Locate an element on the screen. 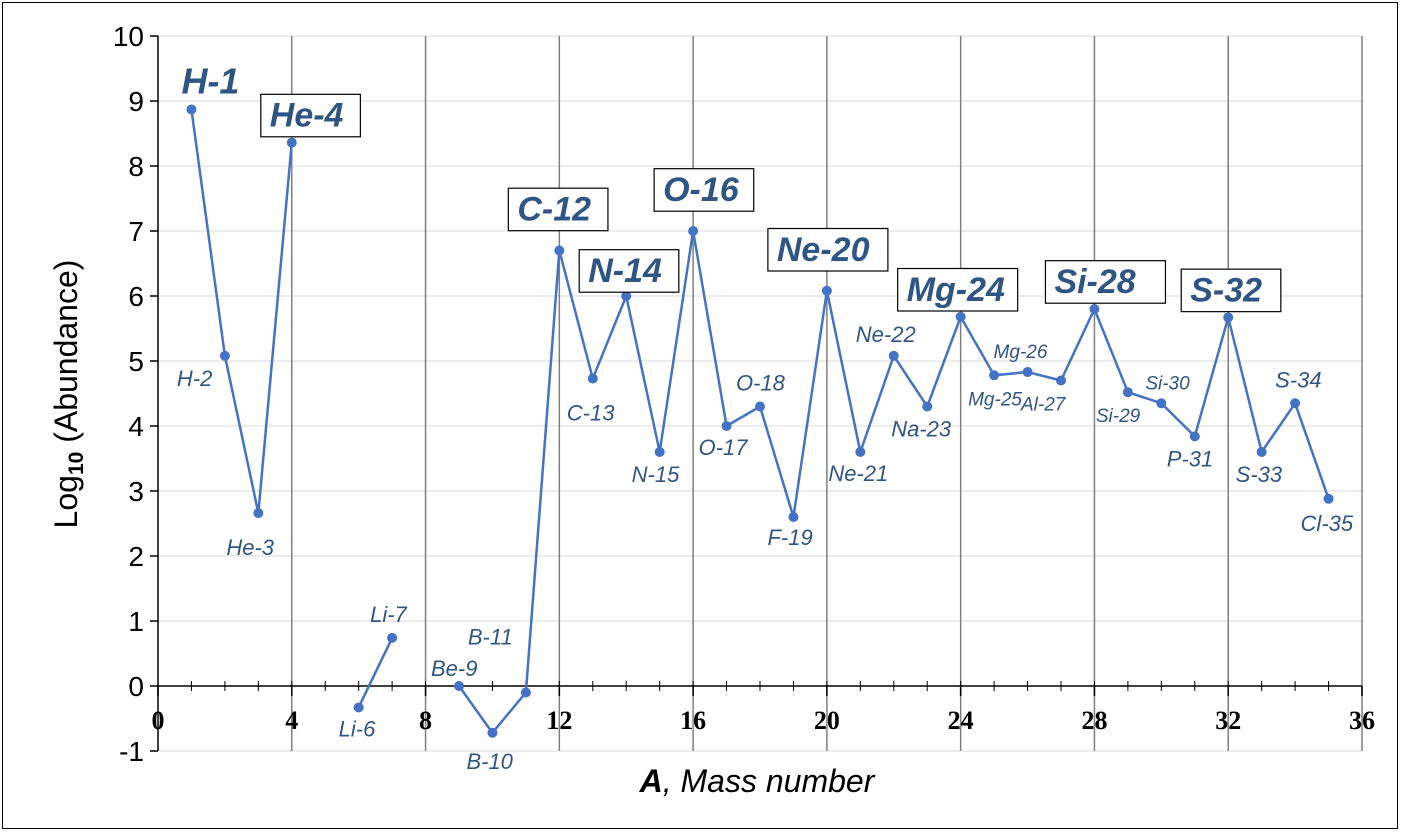 This screenshot has width=1402, height=833. isotope-label-h-2: H-2 is located at coordinates (194, 378).